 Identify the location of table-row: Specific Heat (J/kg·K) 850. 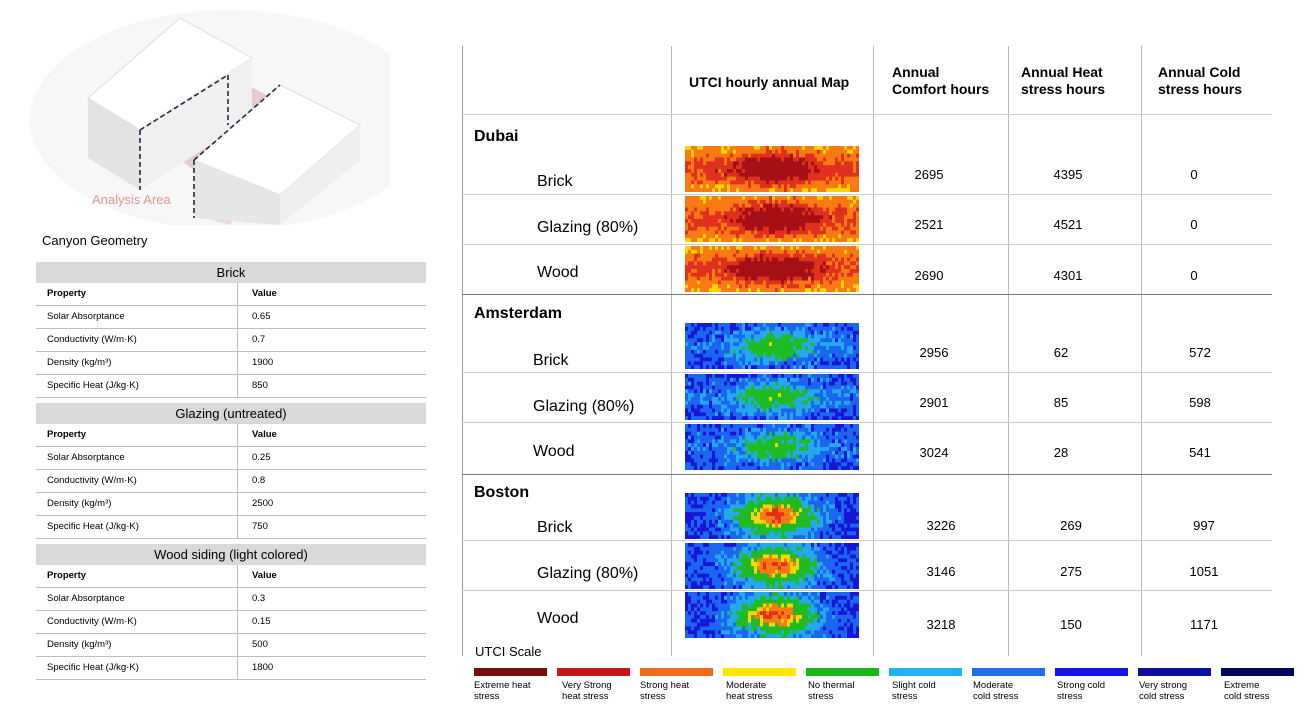
(231, 386).